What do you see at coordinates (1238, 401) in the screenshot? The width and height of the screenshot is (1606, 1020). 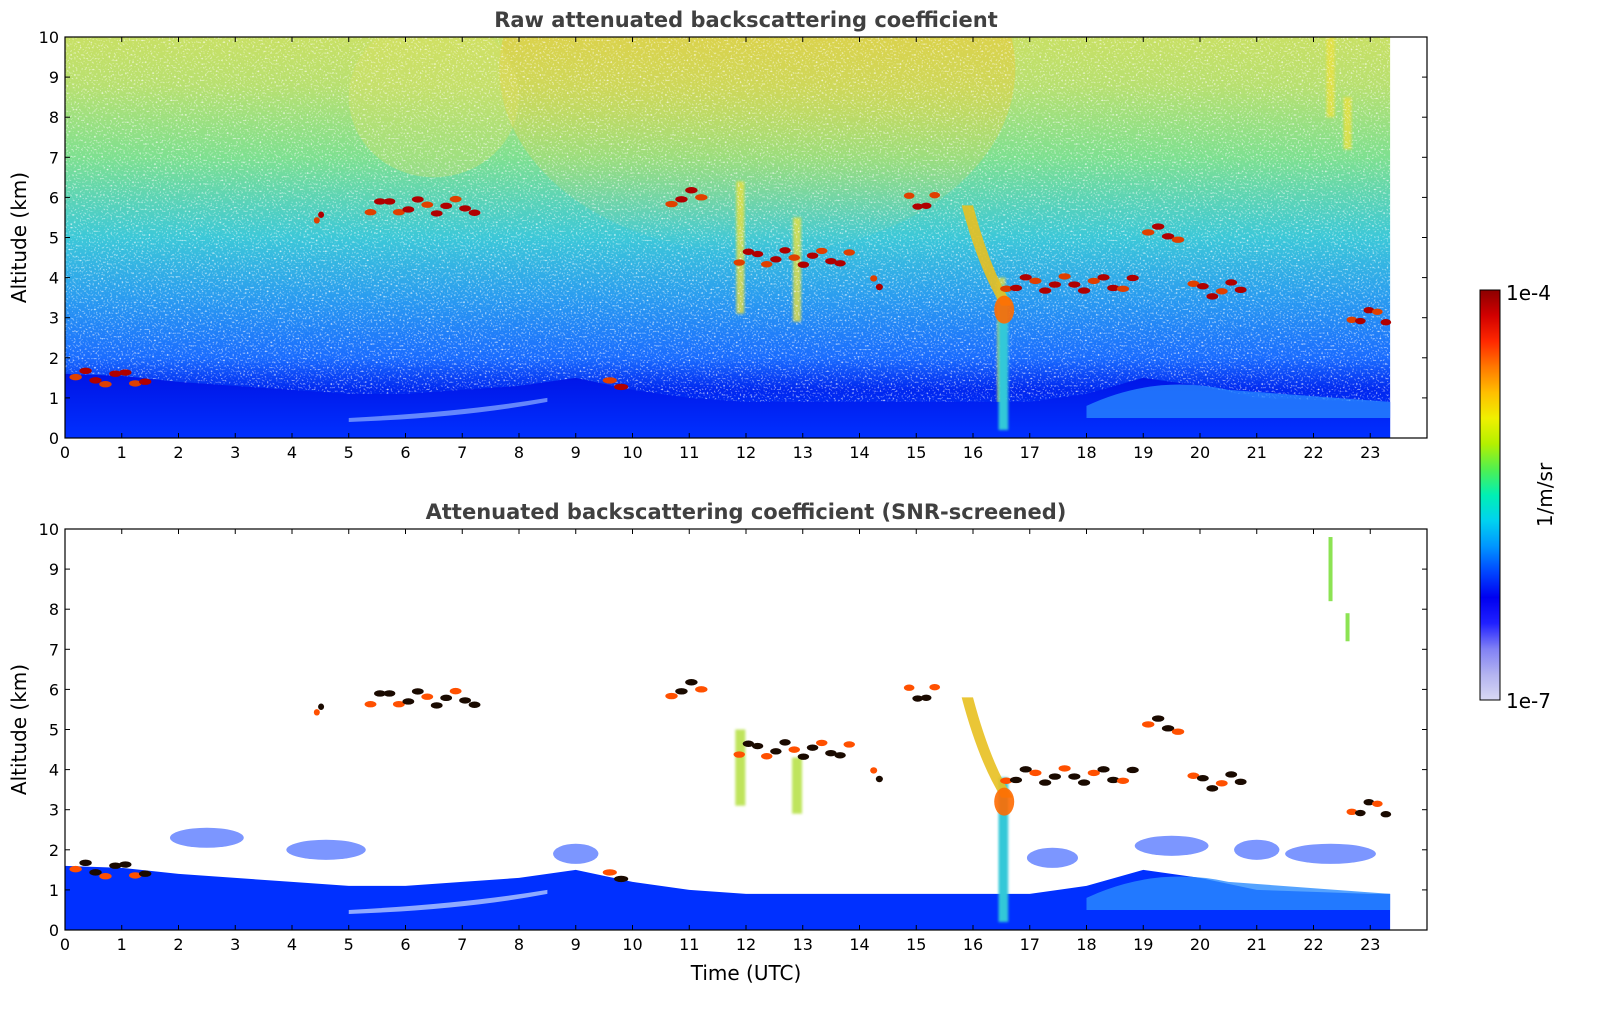 I see `residual-layer` at bounding box center [1238, 401].